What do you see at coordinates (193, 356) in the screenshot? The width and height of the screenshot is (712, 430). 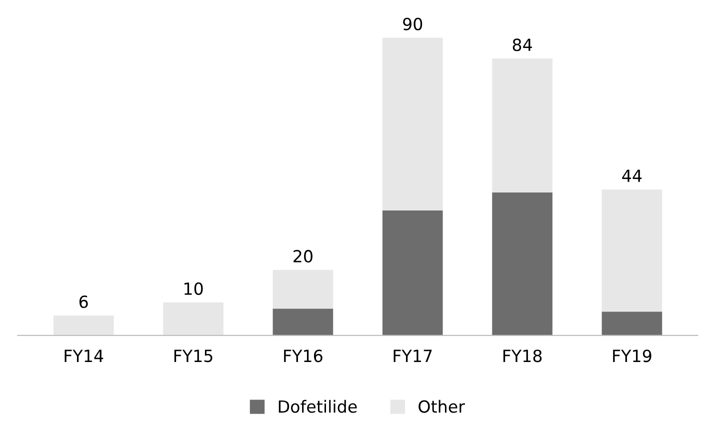 I see `x-tick-label: FY15` at bounding box center [193, 356].